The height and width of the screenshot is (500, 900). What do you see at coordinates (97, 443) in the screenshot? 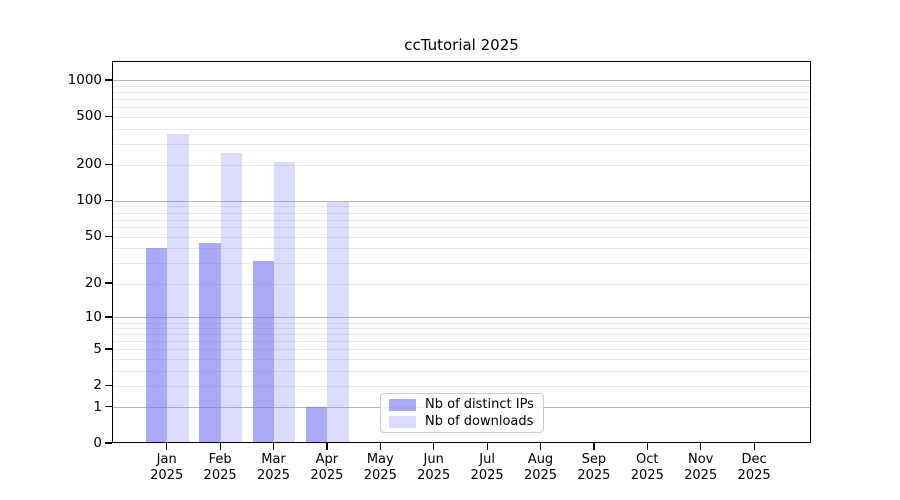
I see `y-axis-tick-label: 0` at bounding box center [97, 443].